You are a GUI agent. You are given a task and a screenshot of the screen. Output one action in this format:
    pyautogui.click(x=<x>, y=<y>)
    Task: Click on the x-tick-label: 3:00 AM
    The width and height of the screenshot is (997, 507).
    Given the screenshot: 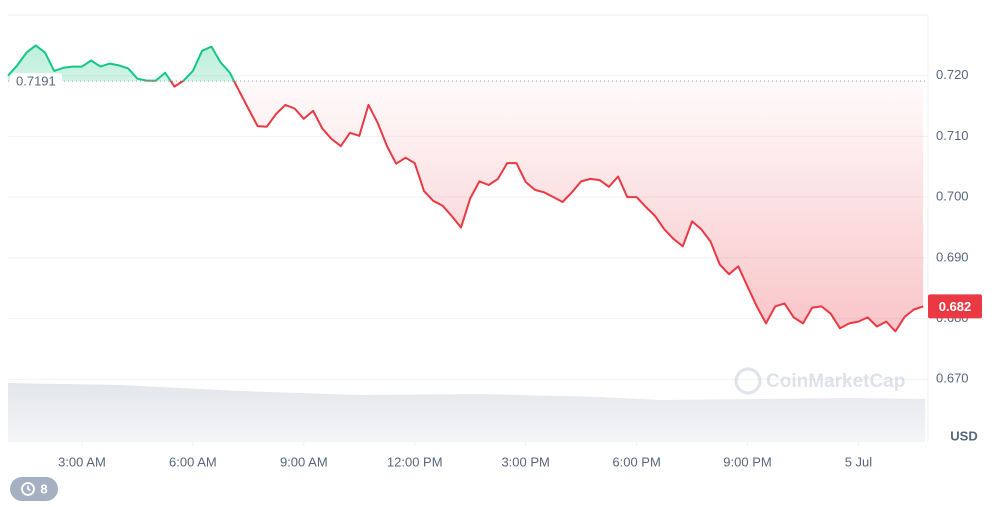 What is the action you would take?
    pyautogui.click(x=82, y=461)
    